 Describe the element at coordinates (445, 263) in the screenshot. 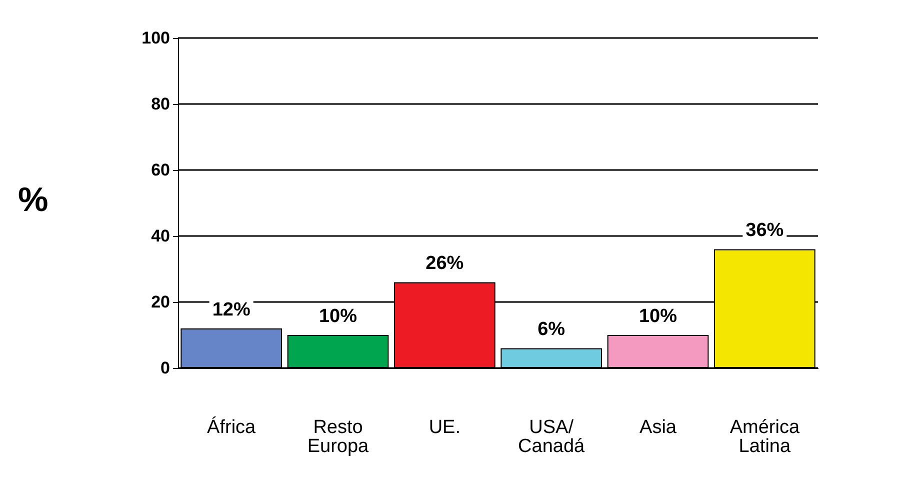

I see `data-label: 26%` at that location.